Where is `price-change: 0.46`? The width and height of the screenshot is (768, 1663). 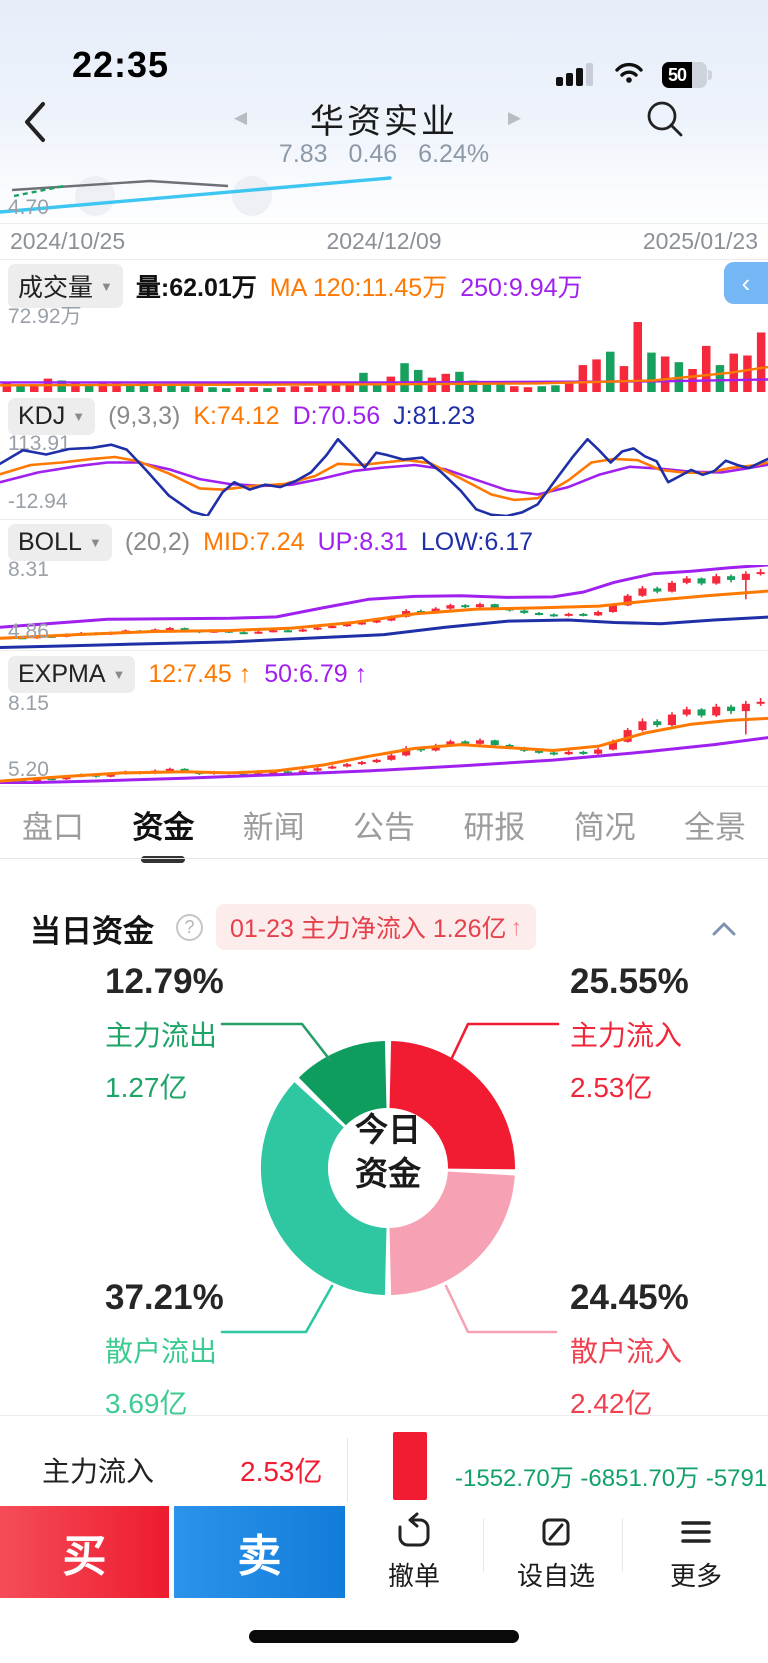
price-change: 0.46 is located at coordinates (373, 154).